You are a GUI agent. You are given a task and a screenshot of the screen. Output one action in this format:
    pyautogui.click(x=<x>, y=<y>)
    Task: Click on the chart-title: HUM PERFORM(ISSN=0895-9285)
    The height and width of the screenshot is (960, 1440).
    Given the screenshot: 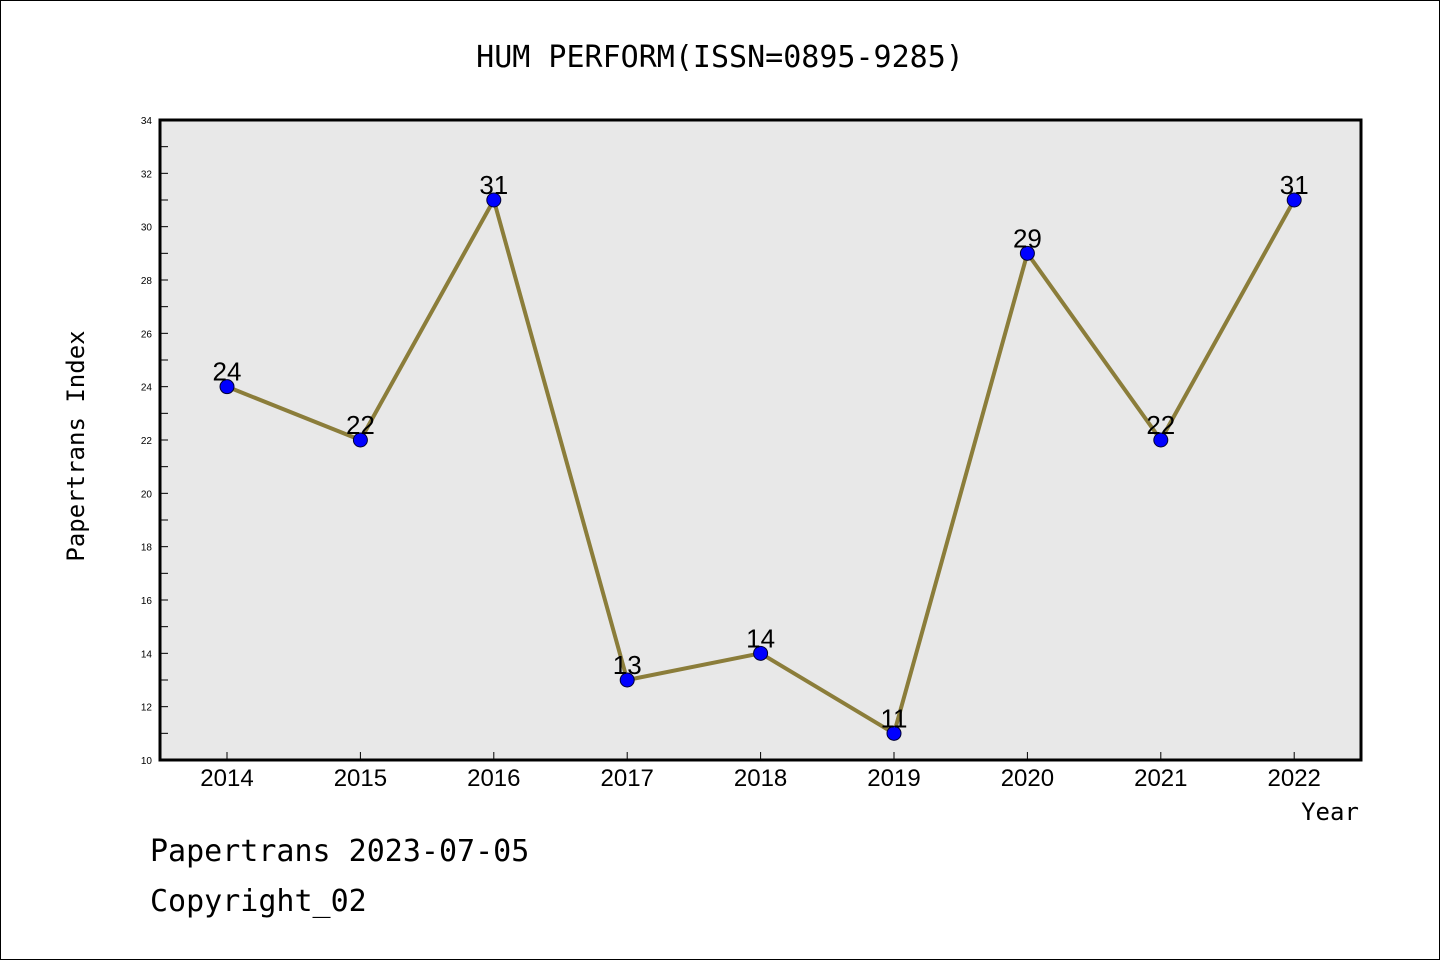 What is the action you would take?
    pyautogui.click(x=720, y=57)
    